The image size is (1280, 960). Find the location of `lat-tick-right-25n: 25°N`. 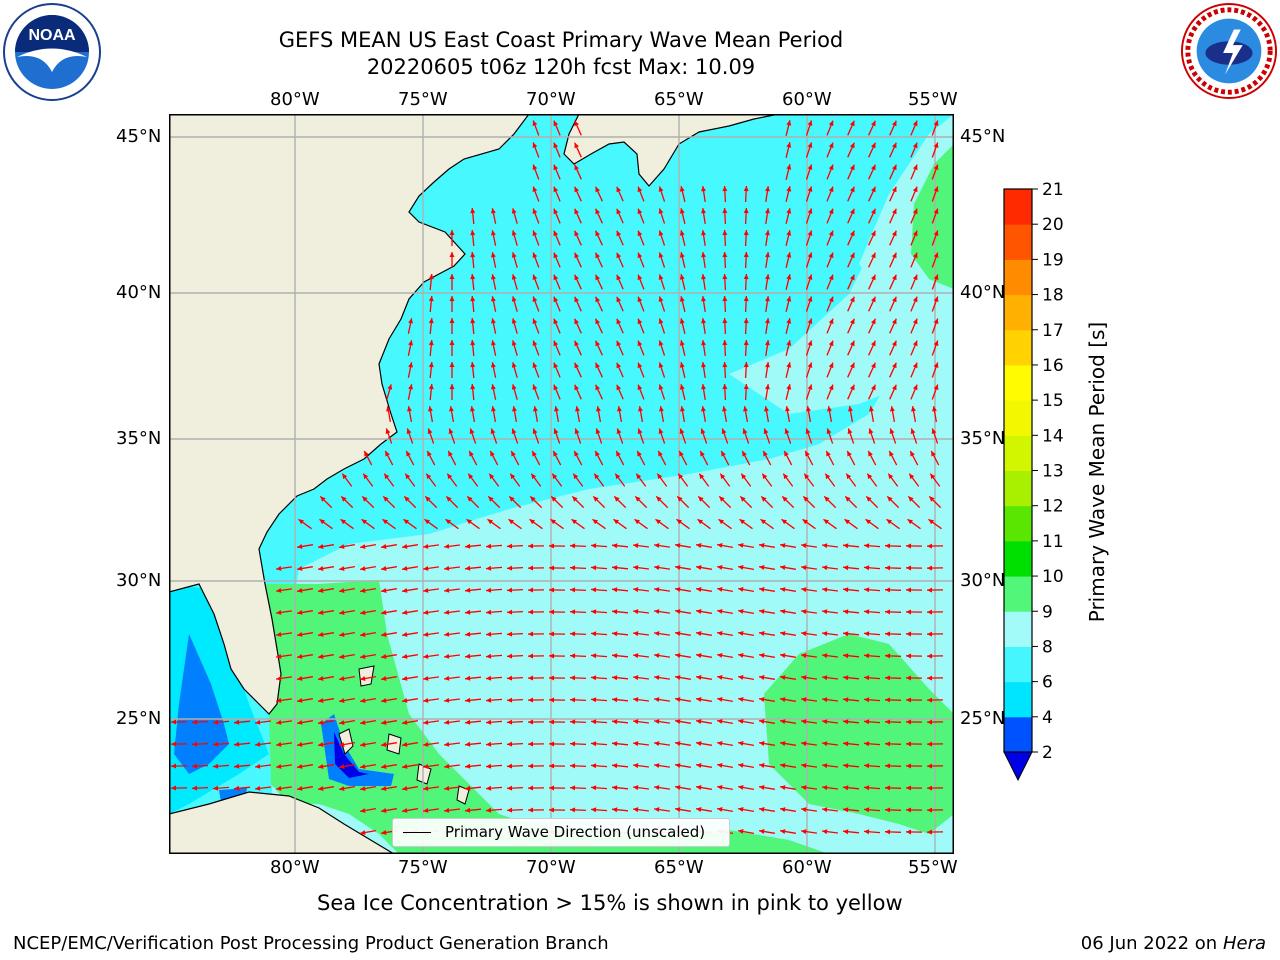

lat-tick-right-25n: 25°N is located at coordinates (983, 718).